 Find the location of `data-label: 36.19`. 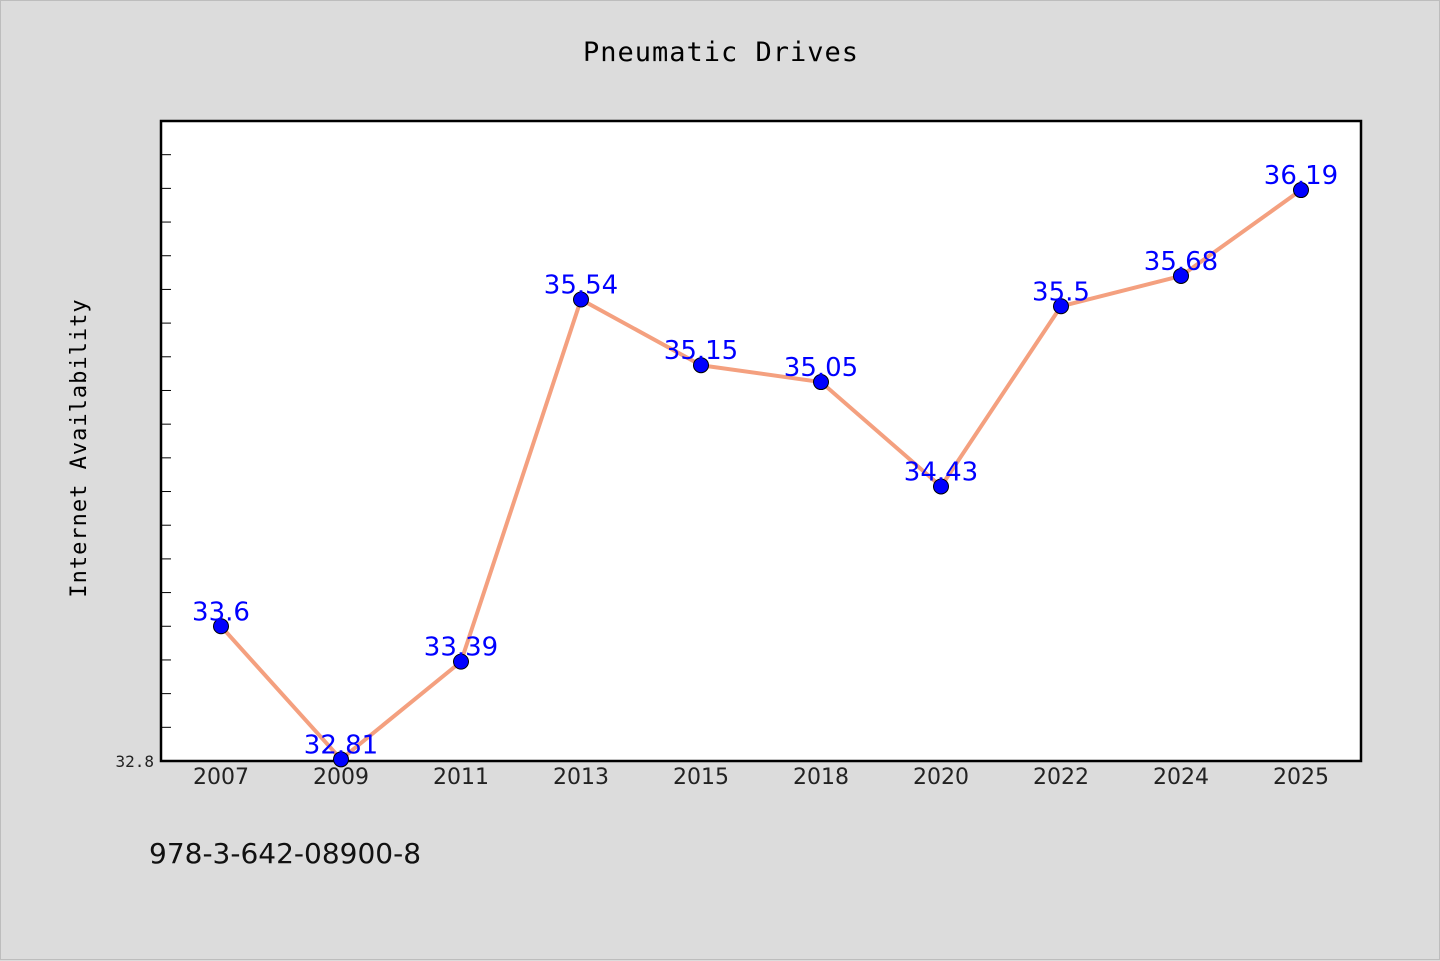

data-label: 36.19 is located at coordinates (1301, 176).